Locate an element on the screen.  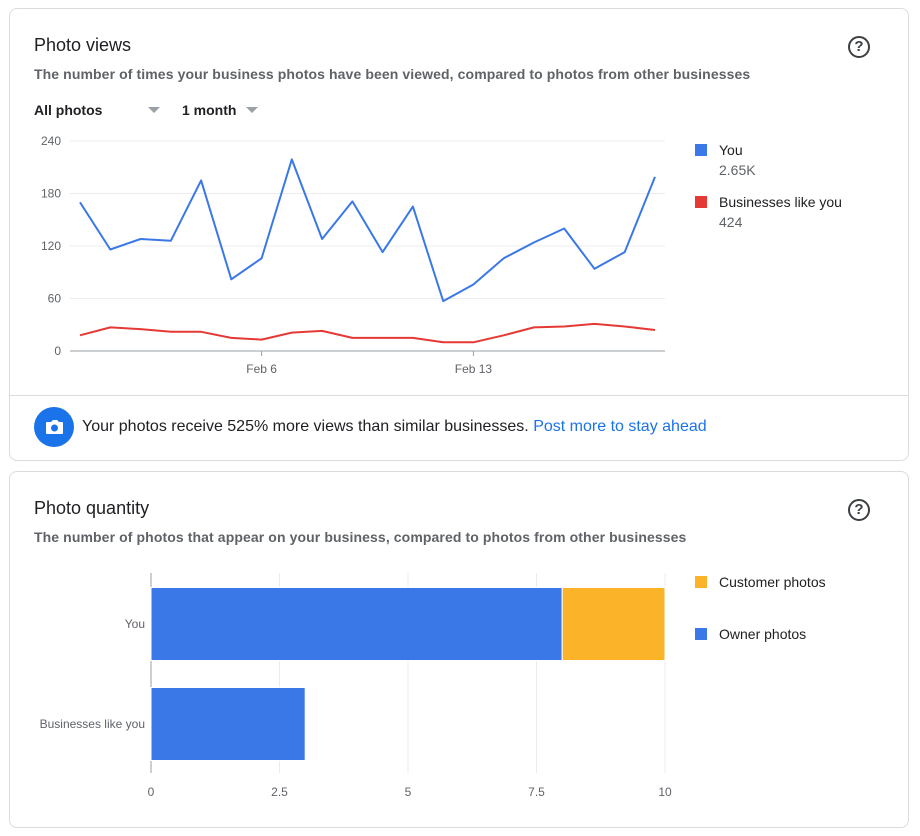
range-filter-dropdown: 1 month is located at coordinates (209, 110).